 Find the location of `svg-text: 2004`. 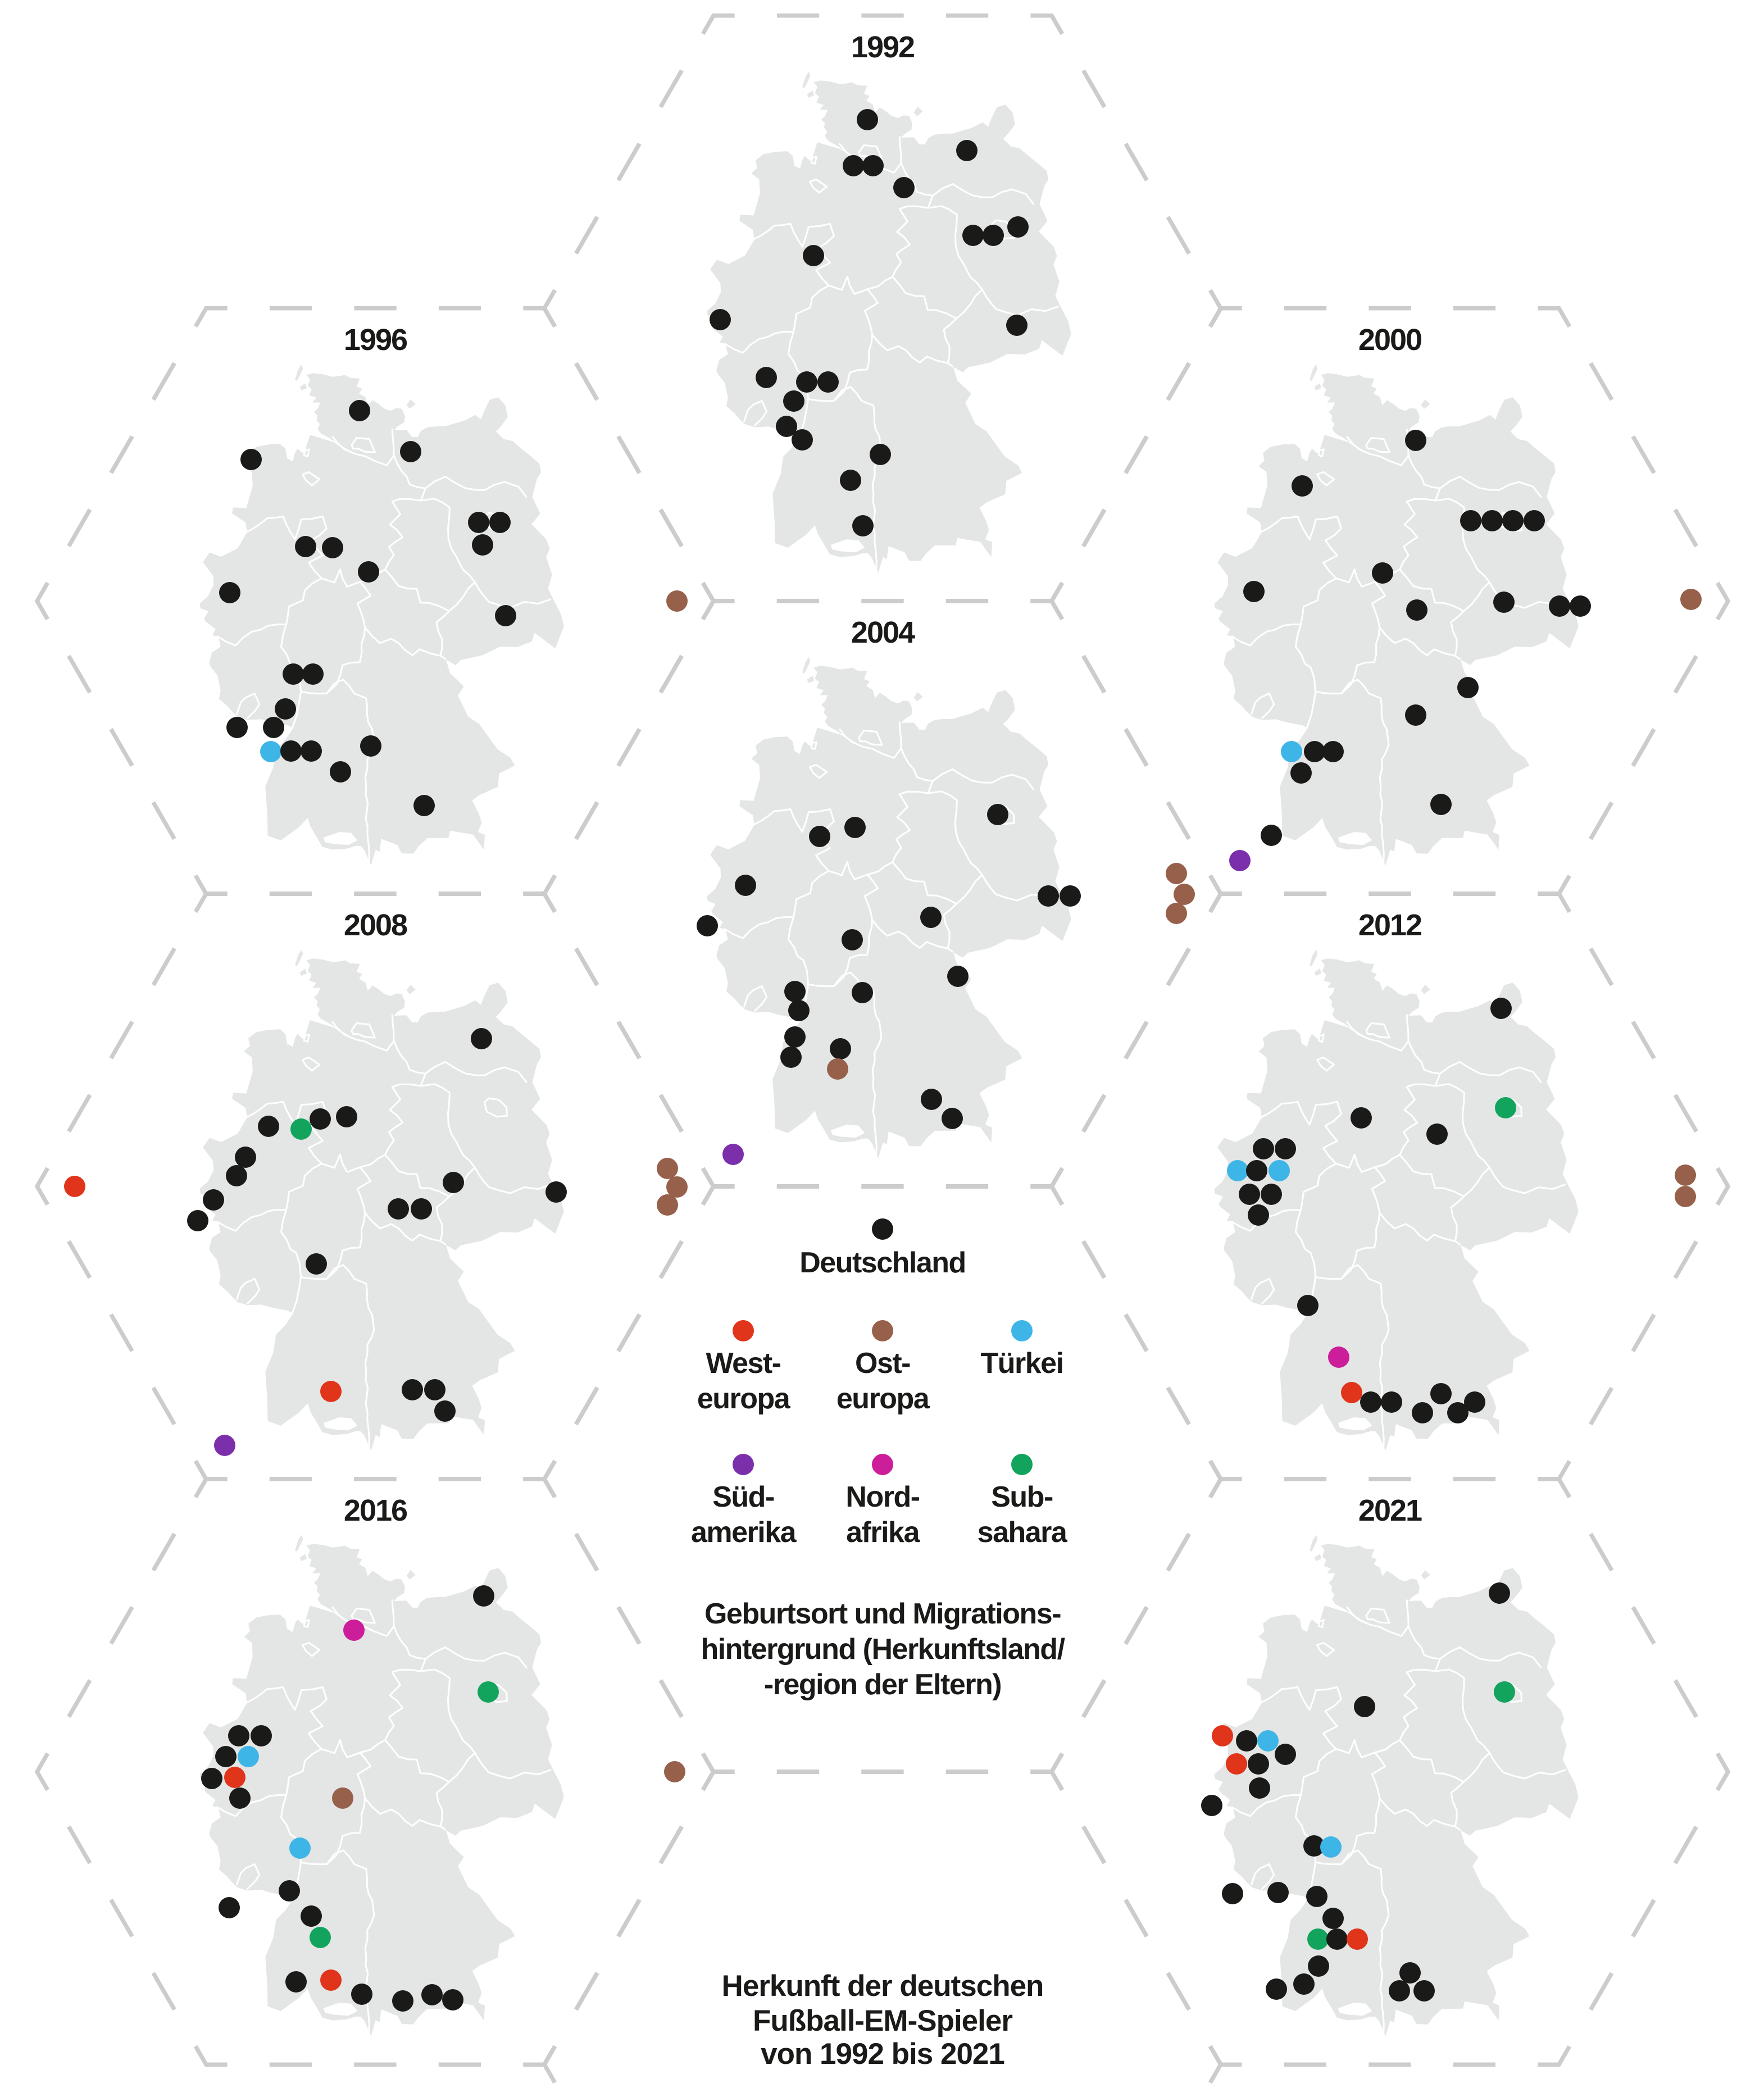

svg-text: 2004 is located at coordinates (883, 632).